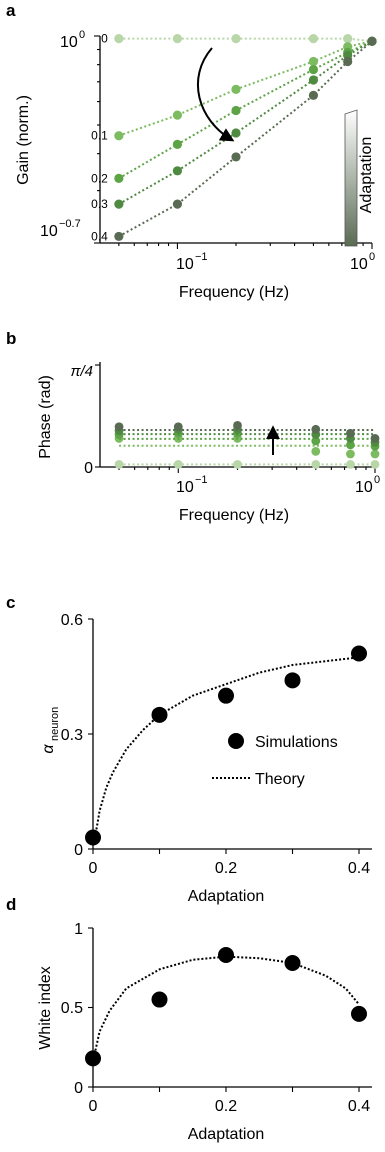 The image size is (385, 1152). I want to click on panel-a-x-label: Frequency (Hz), so click(234, 292).